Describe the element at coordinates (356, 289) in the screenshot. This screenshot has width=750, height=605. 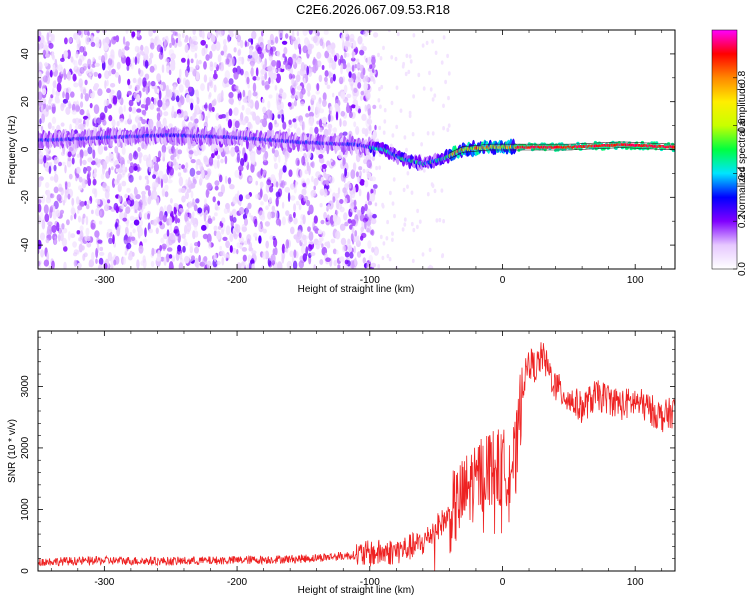
I see `spectrogram-x-label: Height of straight line (km)` at that location.